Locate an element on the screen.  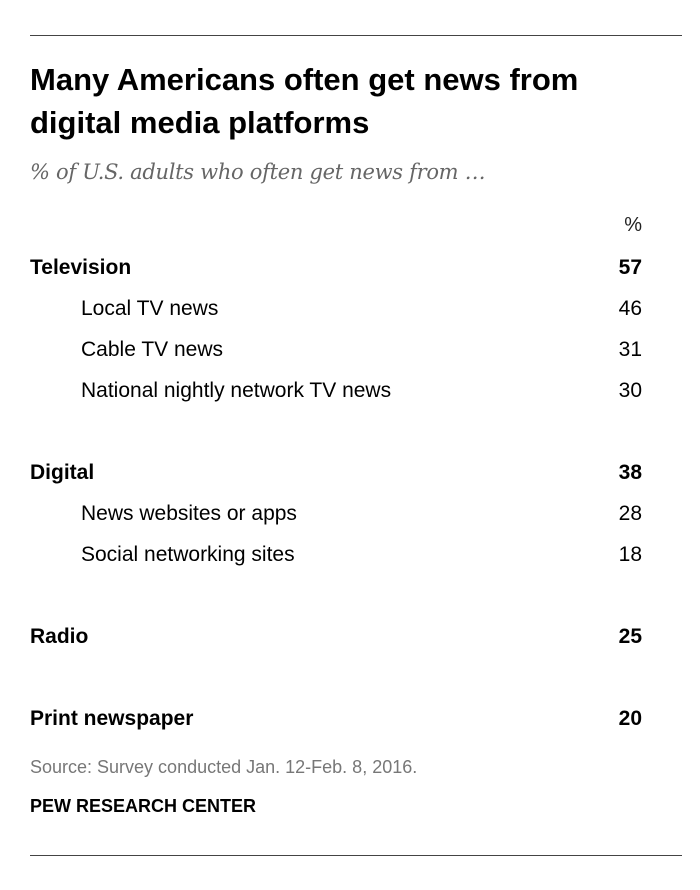
table-row: Social networking sites 18 is located at coordinates (361, 555).